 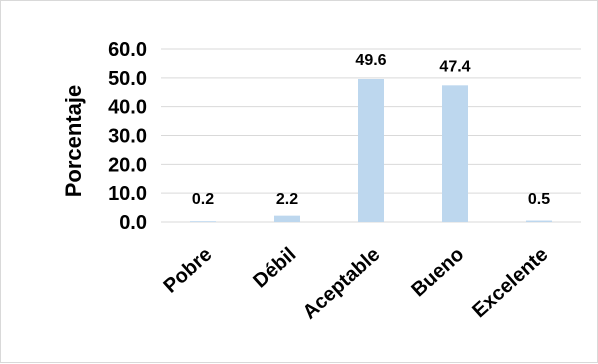 What do you see at coordinates (274, 267) in the screenshot?
I see `x-category-label: Débil` at bounding box center [274, 267].